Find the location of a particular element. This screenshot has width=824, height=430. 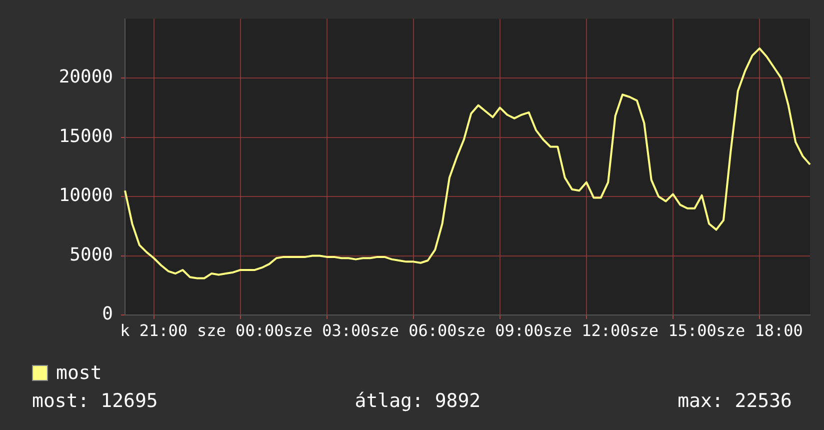

legend-label: most is located at coordinates (79, 373).